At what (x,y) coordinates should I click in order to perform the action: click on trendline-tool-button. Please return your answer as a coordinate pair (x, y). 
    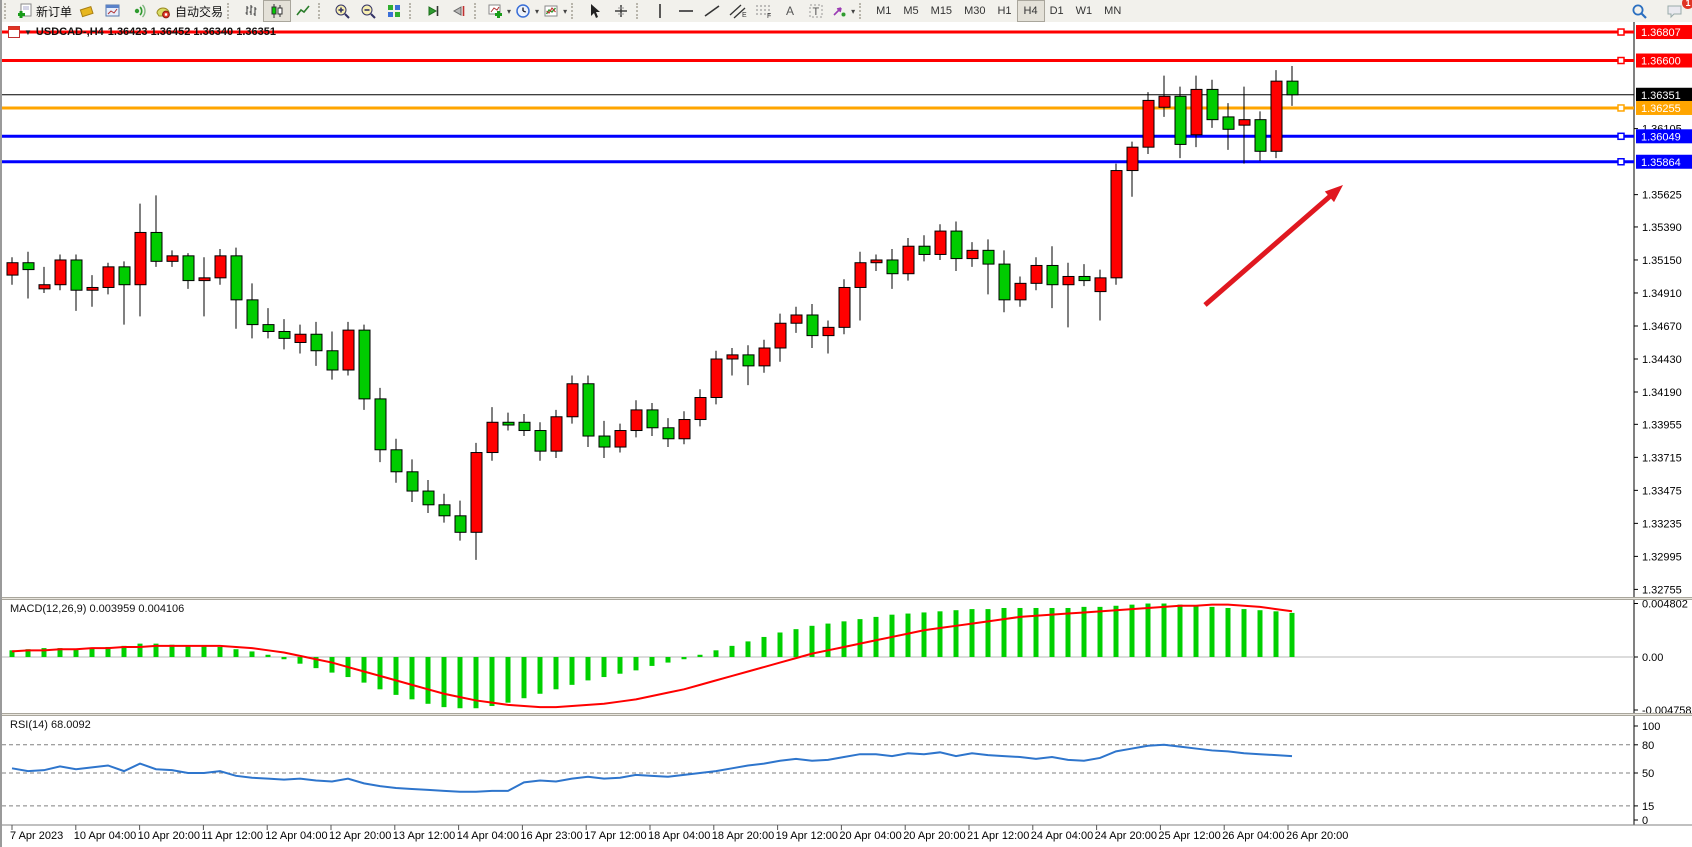
    Looking at the image, I should click on (712, 11).